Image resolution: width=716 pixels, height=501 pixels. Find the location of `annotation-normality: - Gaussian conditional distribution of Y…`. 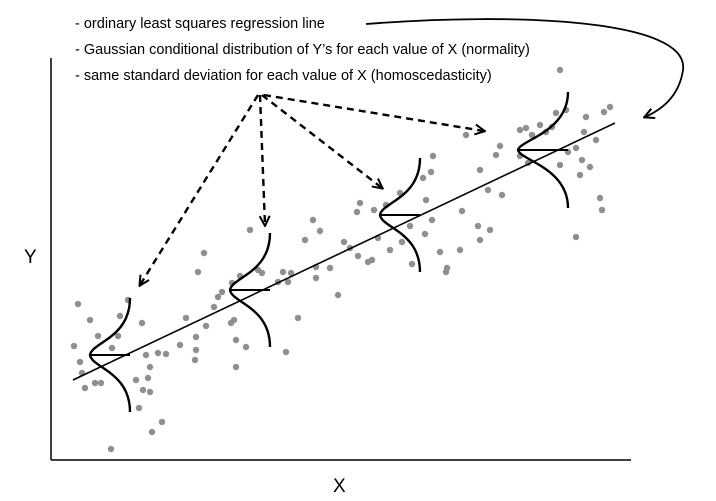

annotation-normality: - Gaussian conditional distribution of Y… is located at coordinates (302, 50).